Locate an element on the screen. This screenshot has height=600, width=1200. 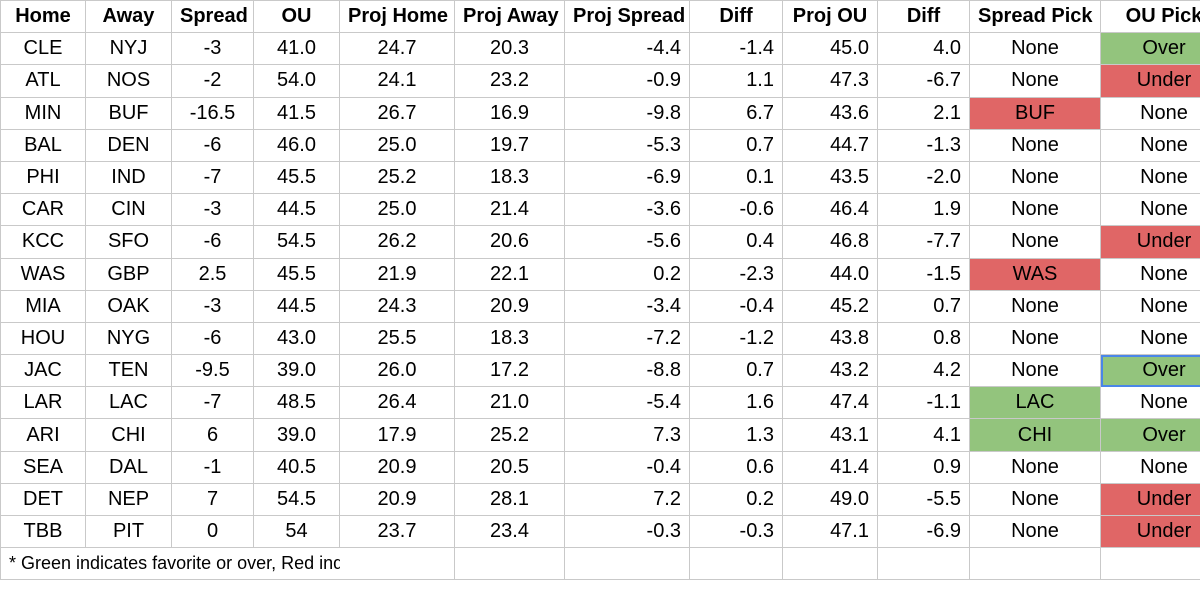
header-proj-home: Proj Home is located at coordinates (397, 17).